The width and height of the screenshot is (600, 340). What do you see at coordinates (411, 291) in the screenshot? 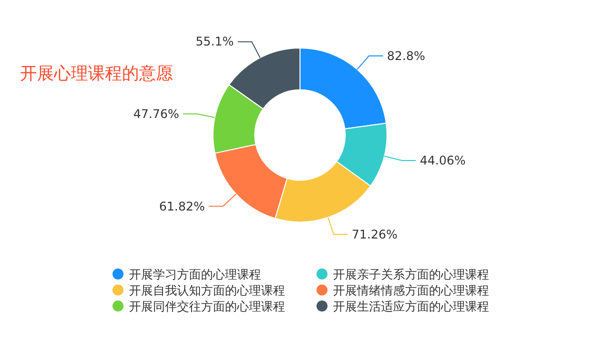
I see `legend-label: 开展情绪情感方面的心理课程` at bounding box center [411, 291].